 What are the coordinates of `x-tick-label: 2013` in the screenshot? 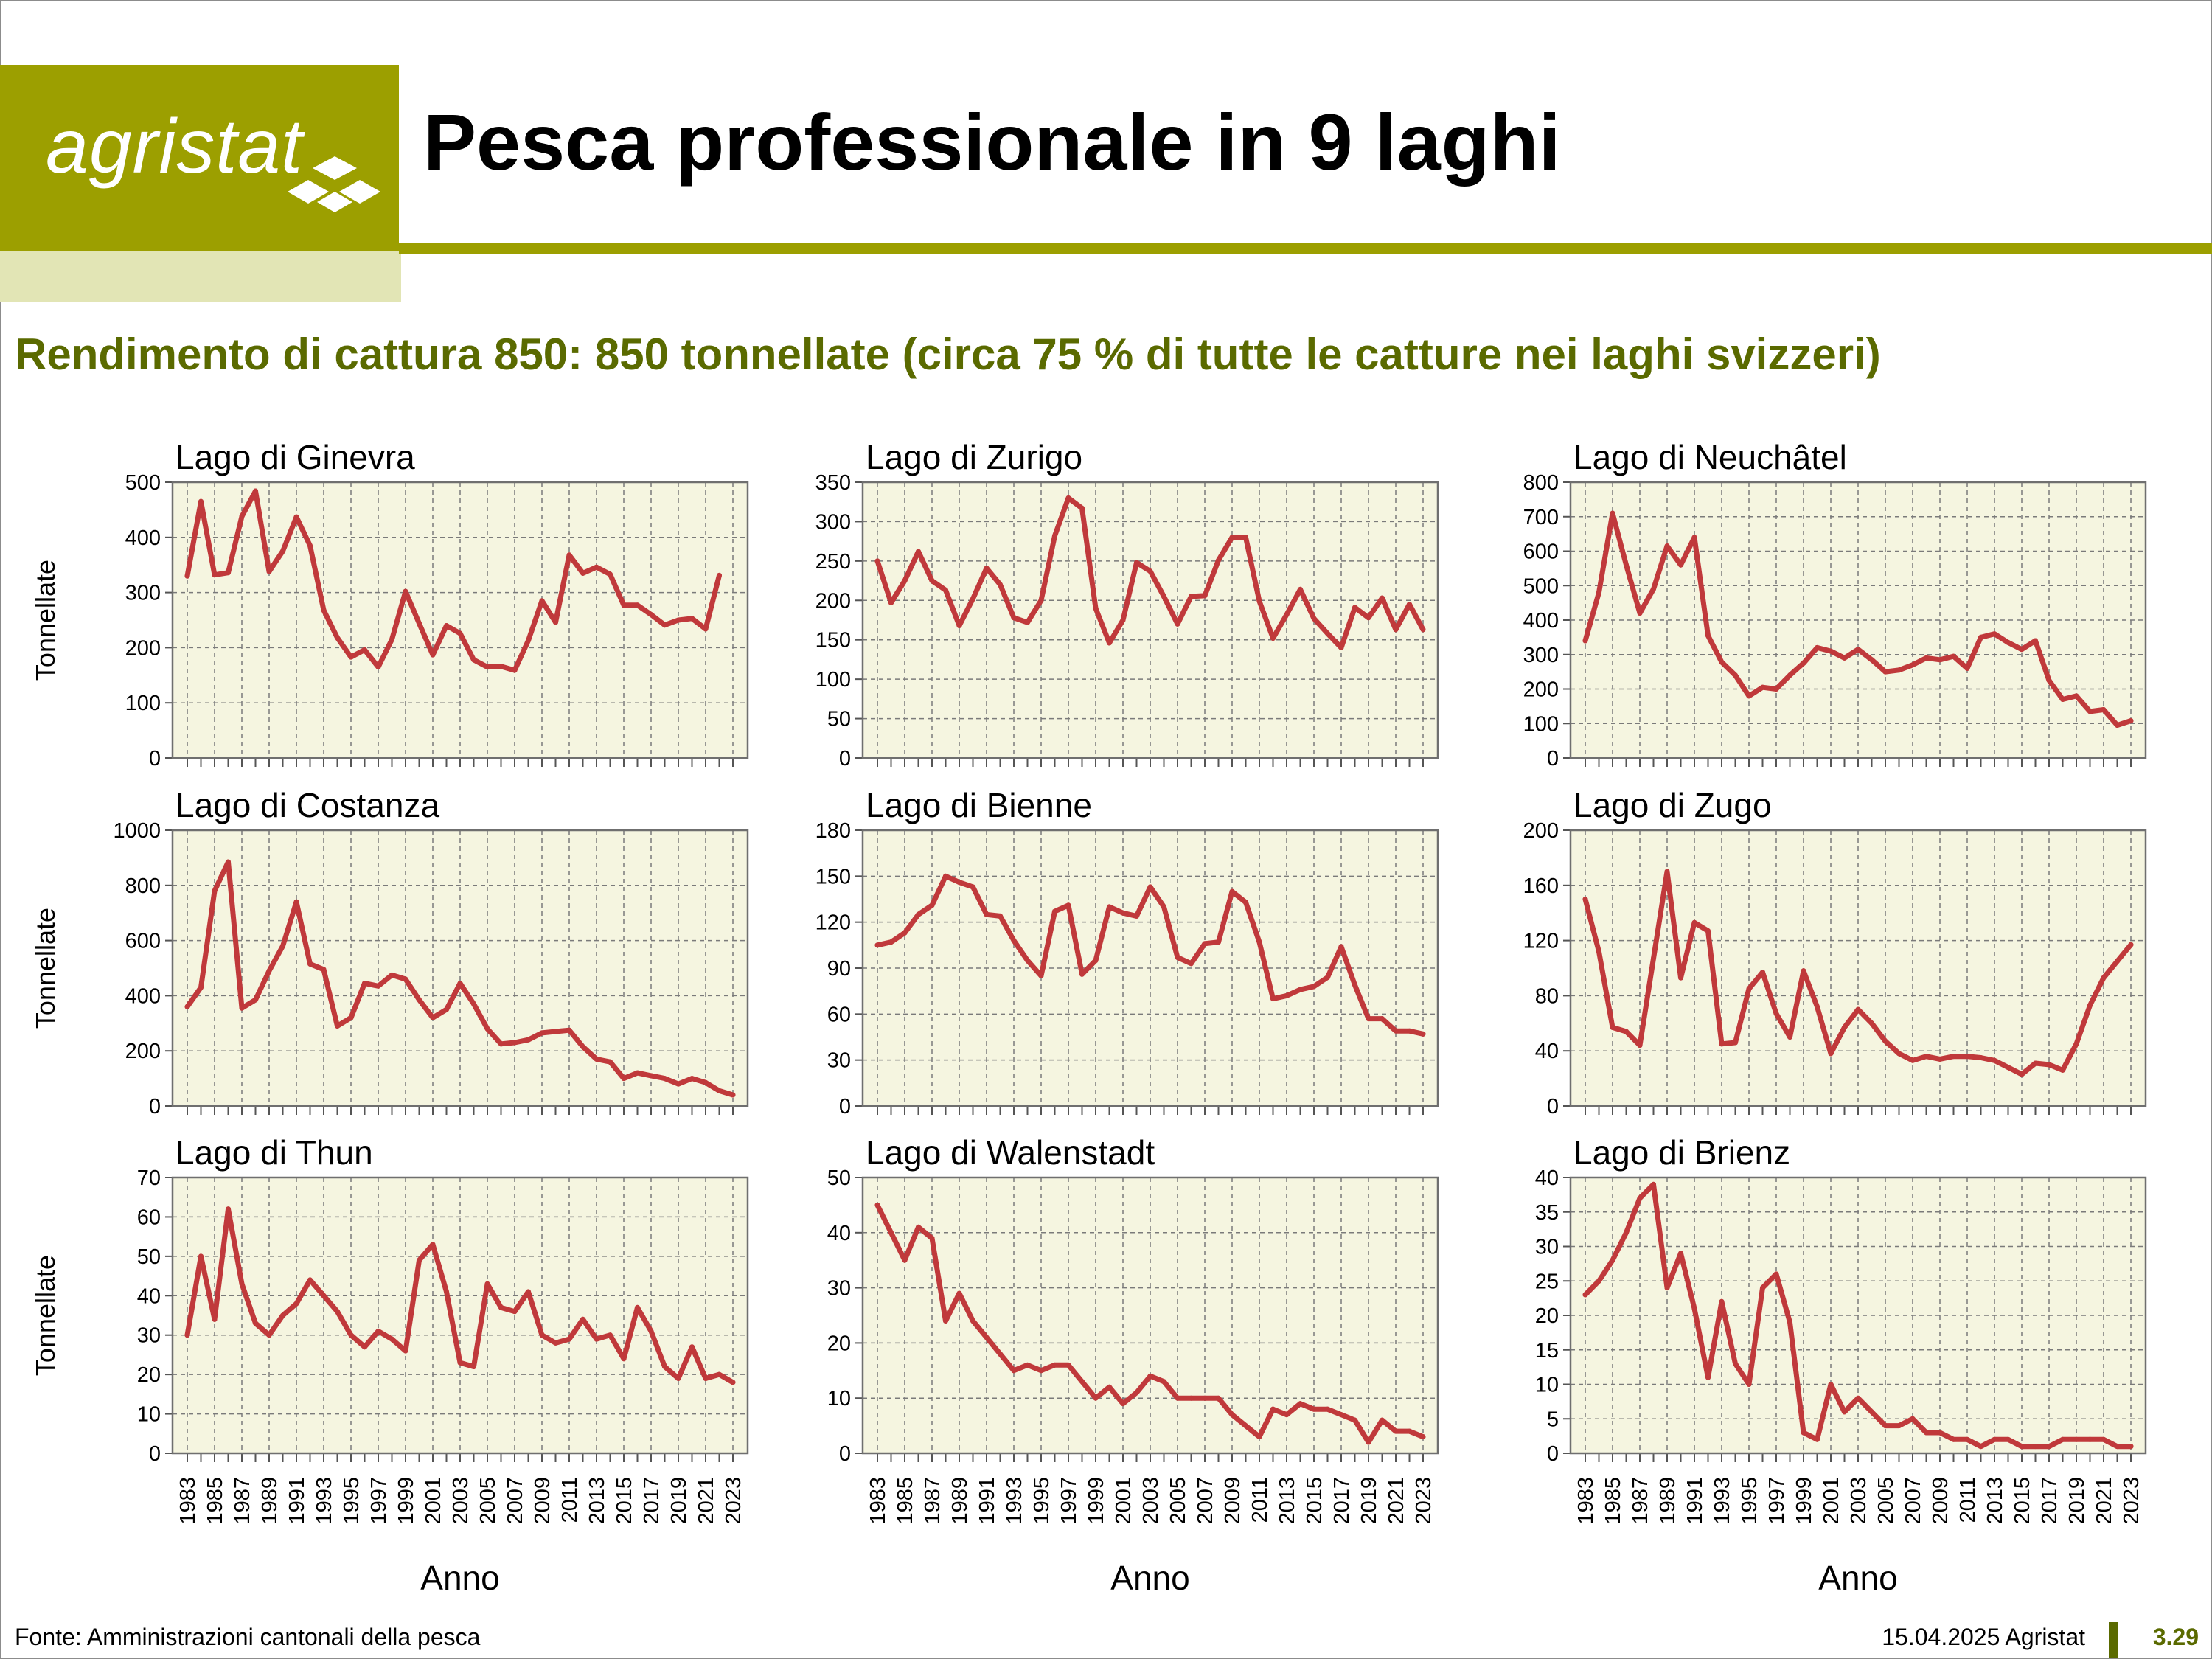 It's located at (1287, 1501).